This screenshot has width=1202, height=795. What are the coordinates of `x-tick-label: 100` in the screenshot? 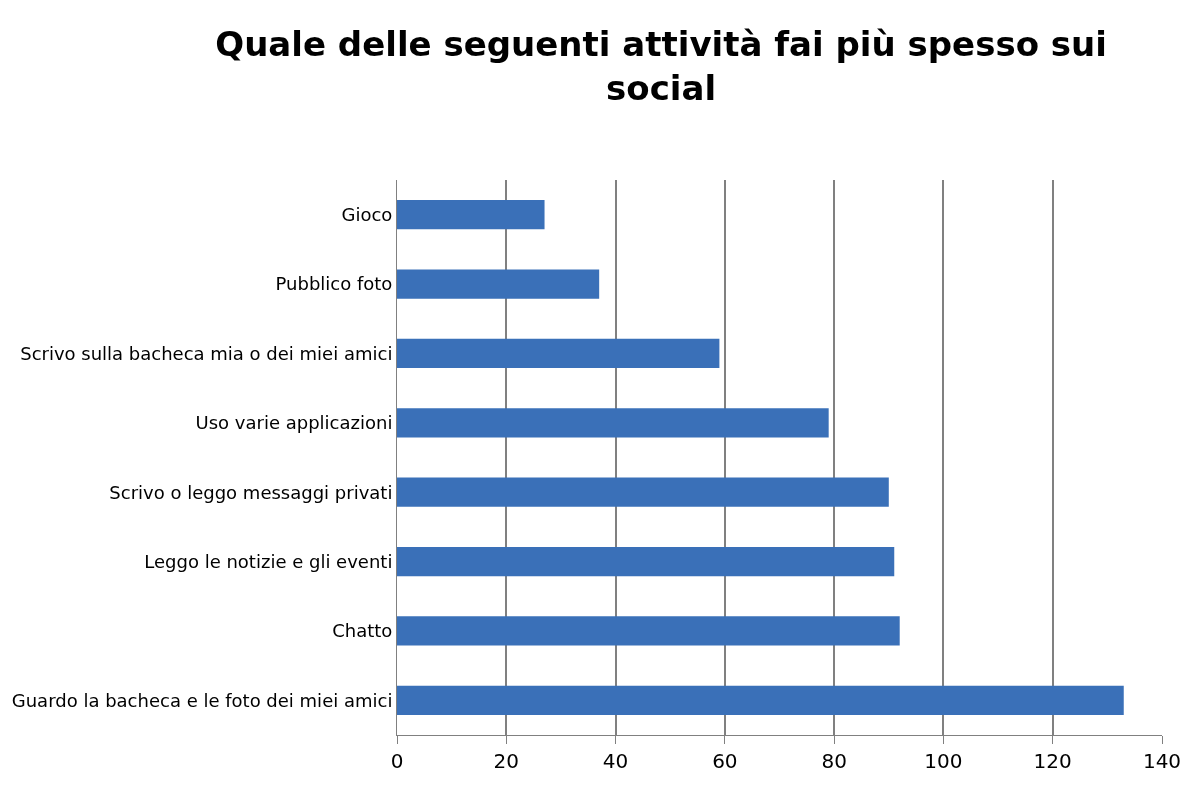 It's located at (943, 761).